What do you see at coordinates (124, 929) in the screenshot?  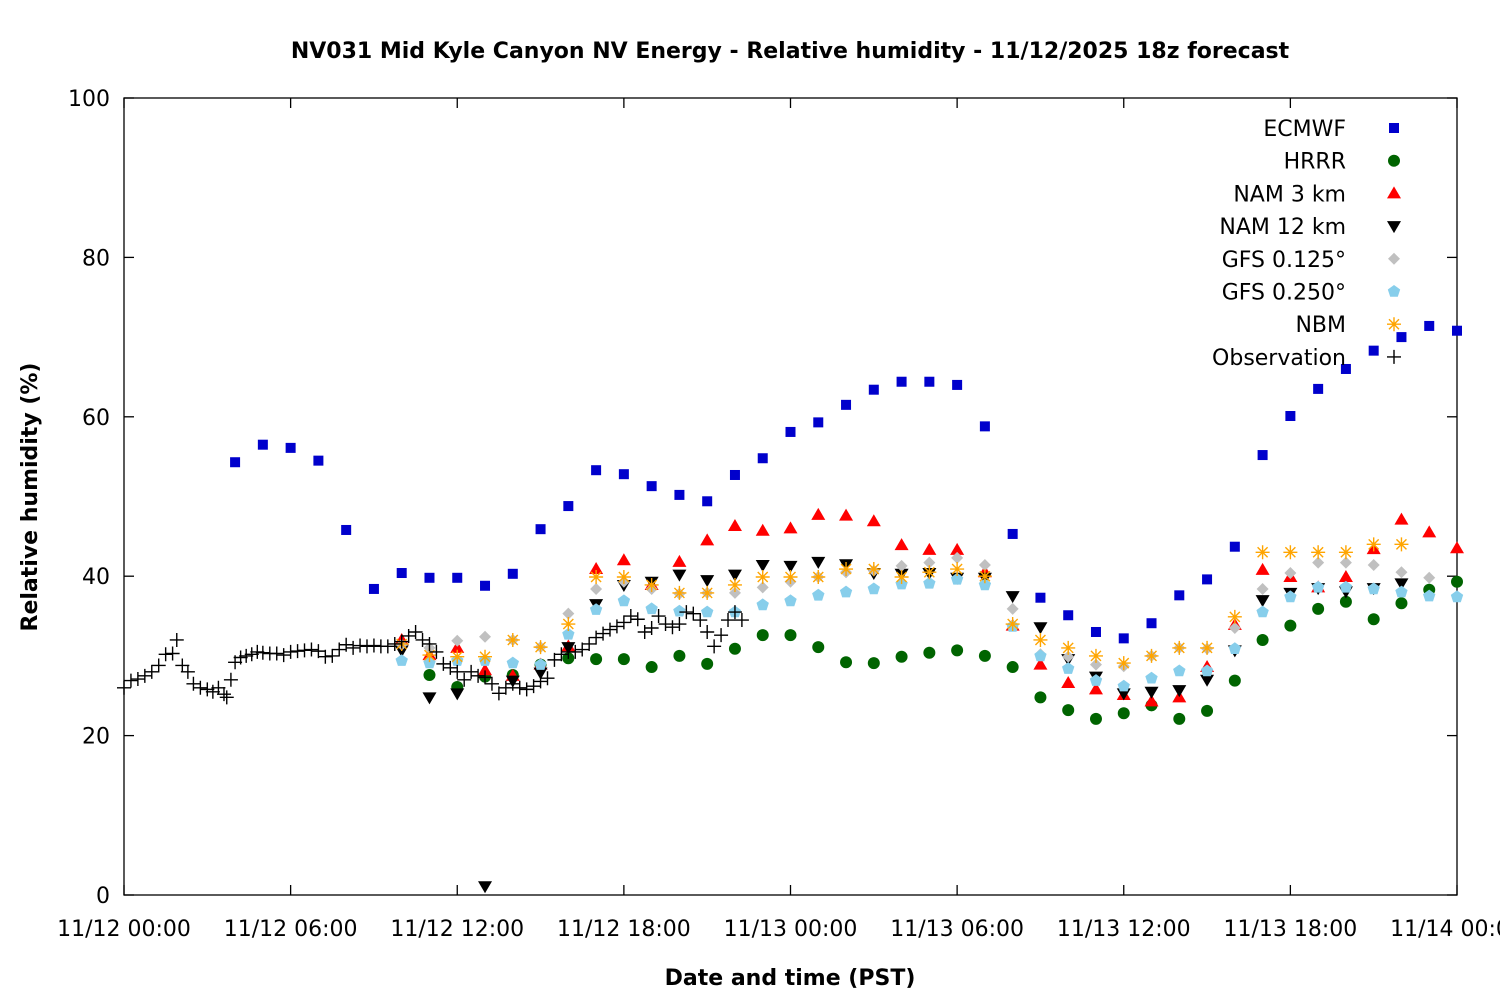 I see `x-tick-label: 11/12 00:00` at bounding box center [124, 929].